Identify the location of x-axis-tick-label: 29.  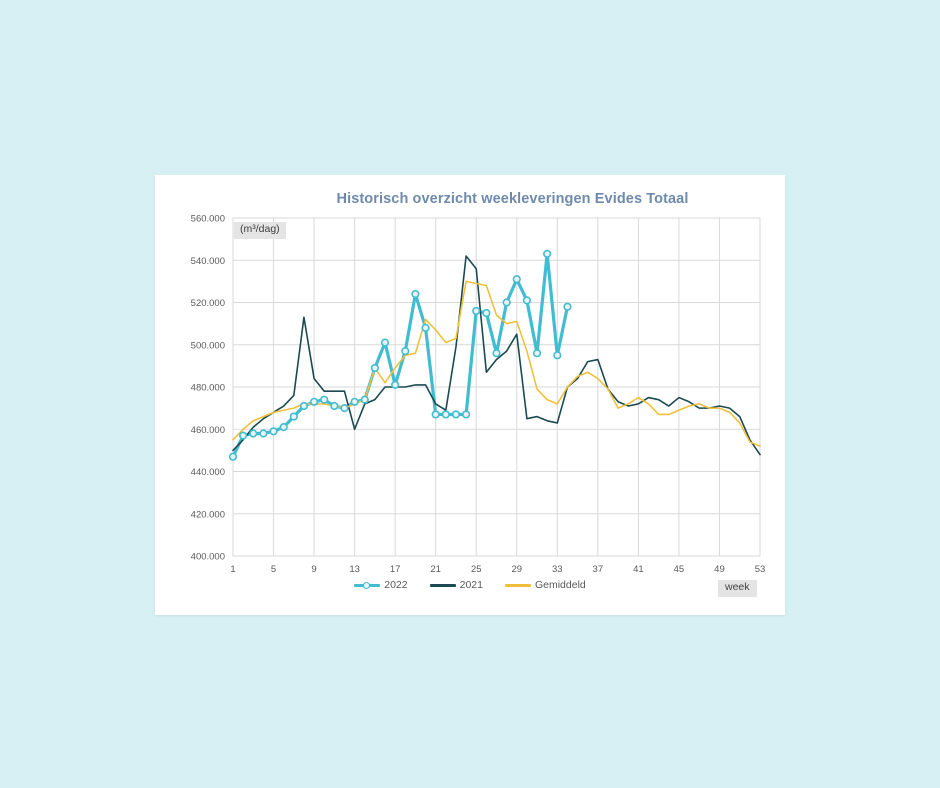
(516, 569).